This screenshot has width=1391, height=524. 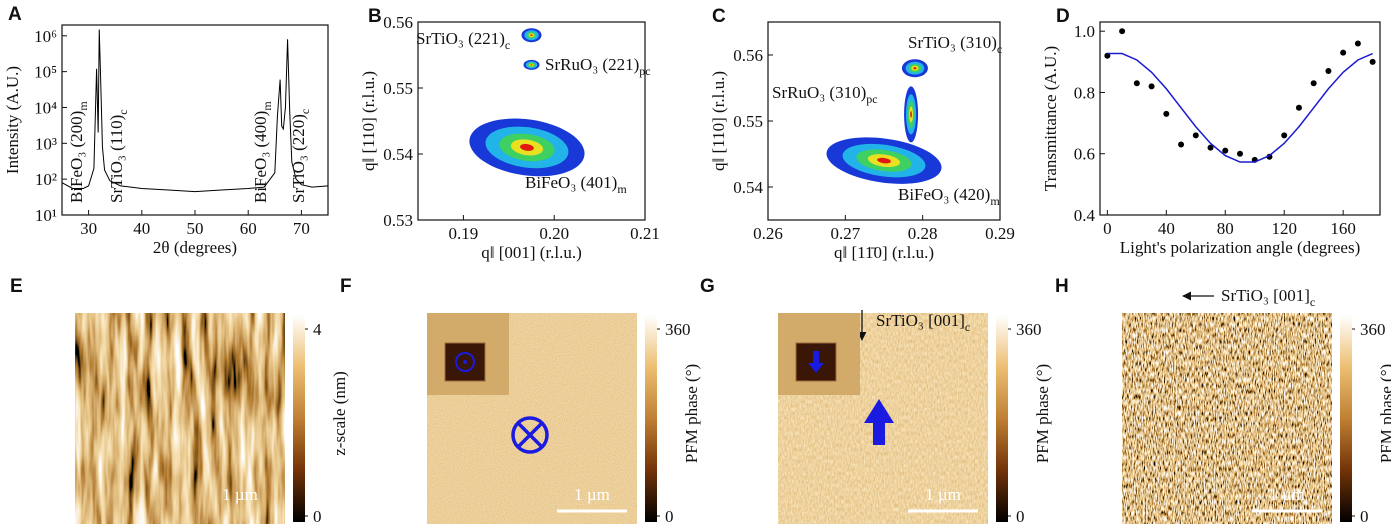 I want to click on x-tick-label: 40, so click(x=1166, y=228).